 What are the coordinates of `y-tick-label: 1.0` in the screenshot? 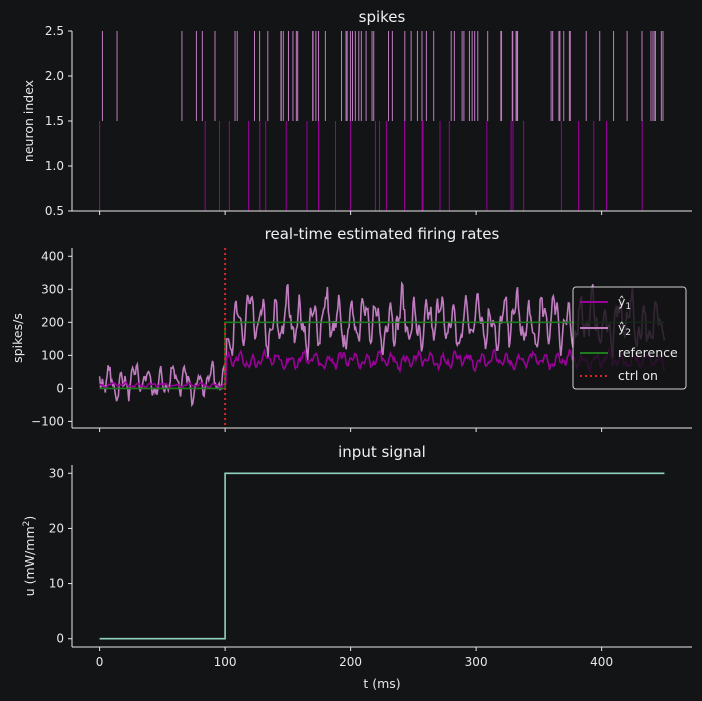 It's located at (54, 166).